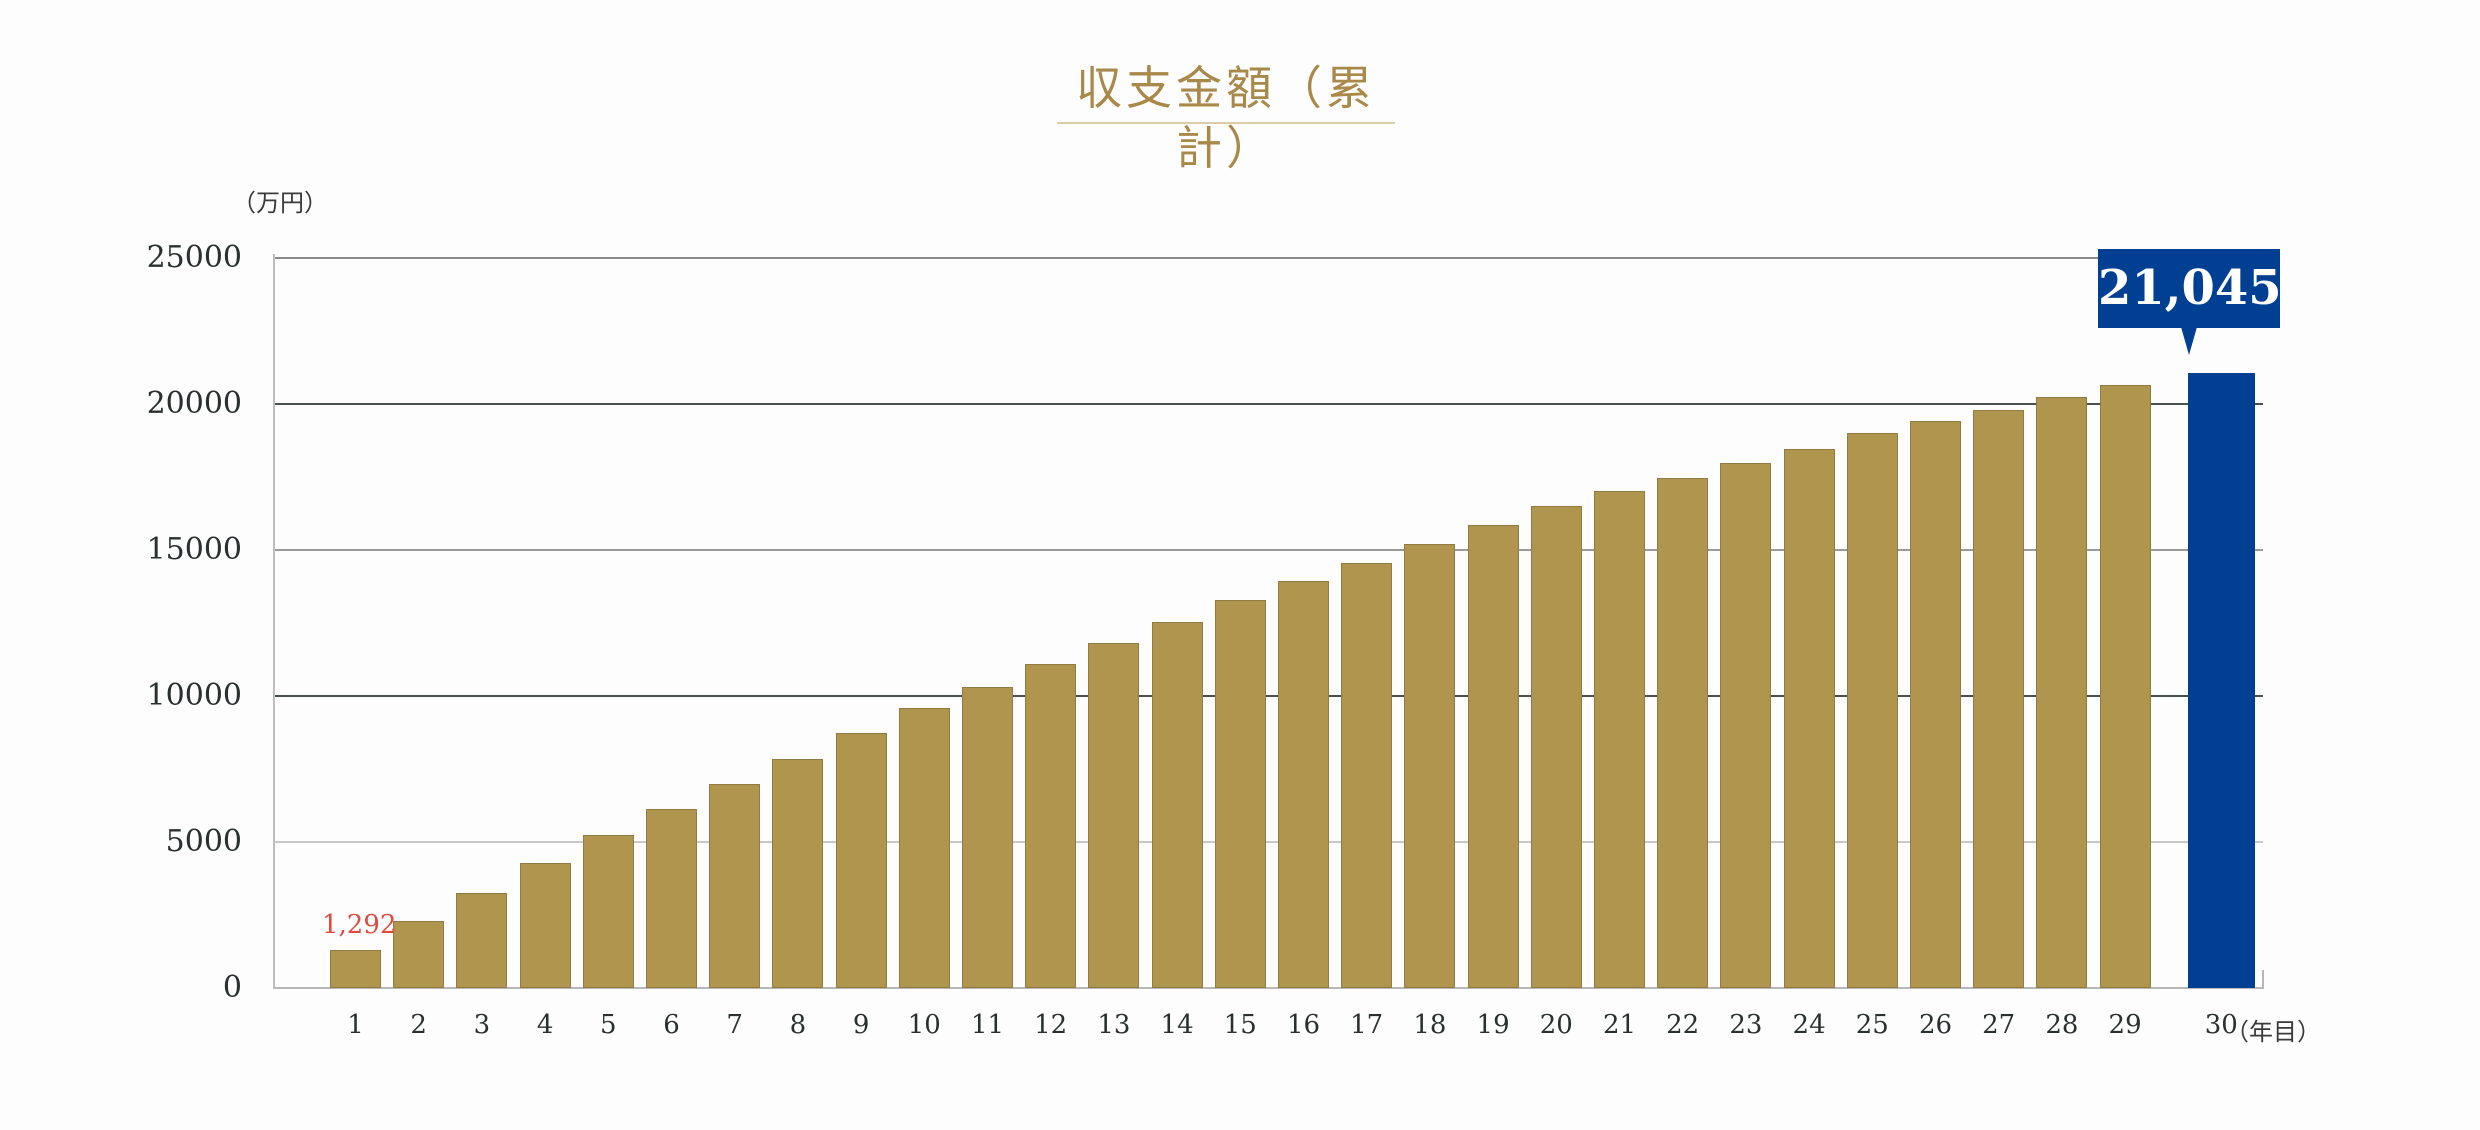  What do you see at coordinates (1935, 1025) in the screenshot?
I see `x-tick-label: 26` at bounding box center [1935, 1025].